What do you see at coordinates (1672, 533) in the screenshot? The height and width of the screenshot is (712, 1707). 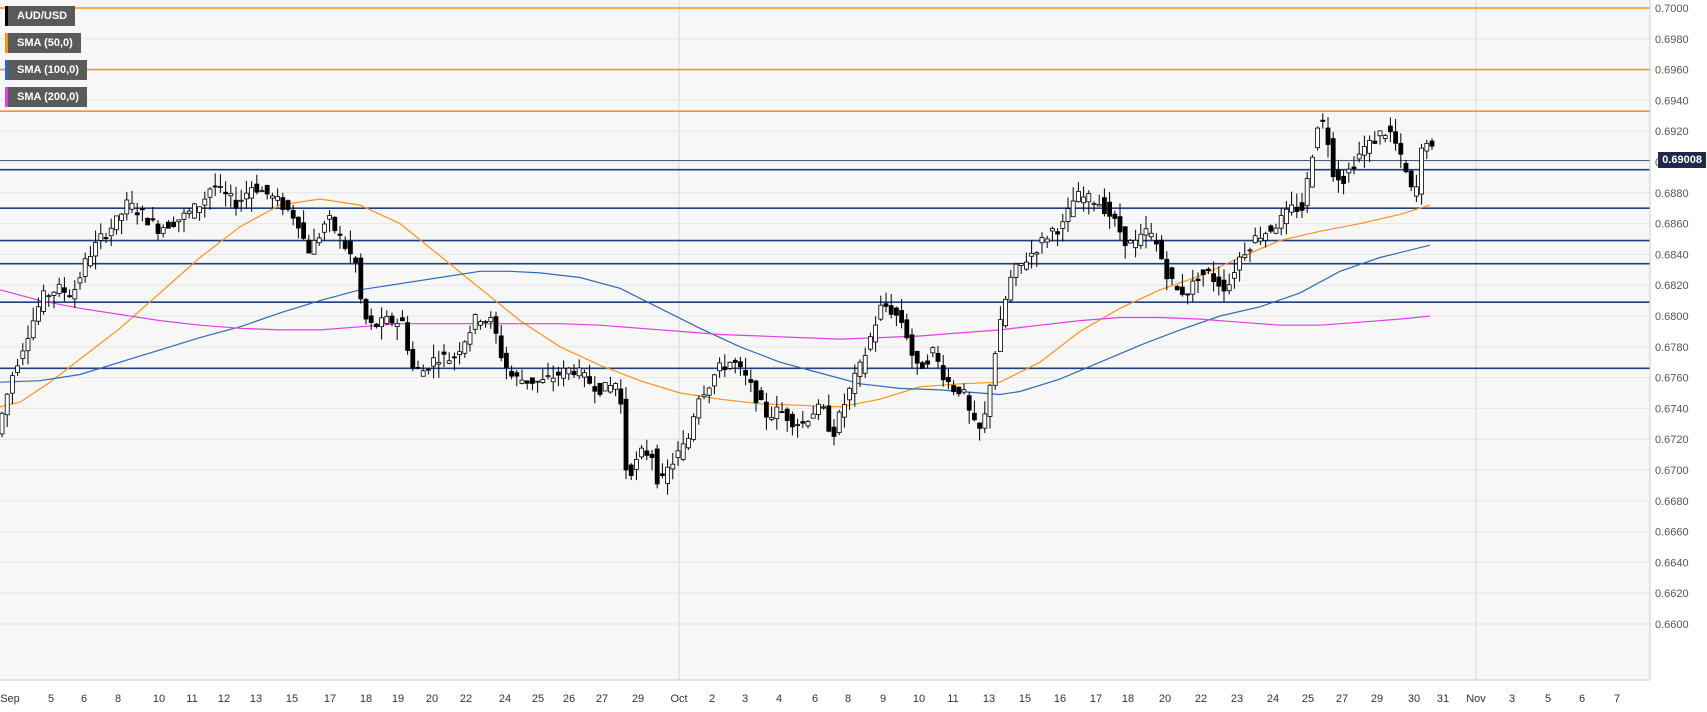 I see `y-tick-label: 0.6660` at bounding box center [1672, 533].